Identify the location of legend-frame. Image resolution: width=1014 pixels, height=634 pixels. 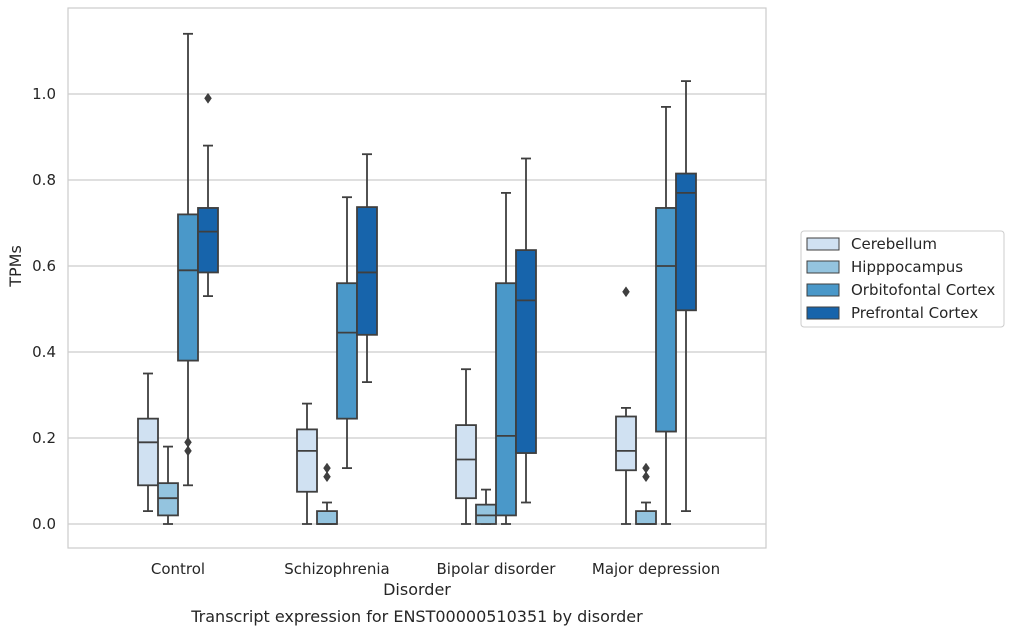
(902, 279).